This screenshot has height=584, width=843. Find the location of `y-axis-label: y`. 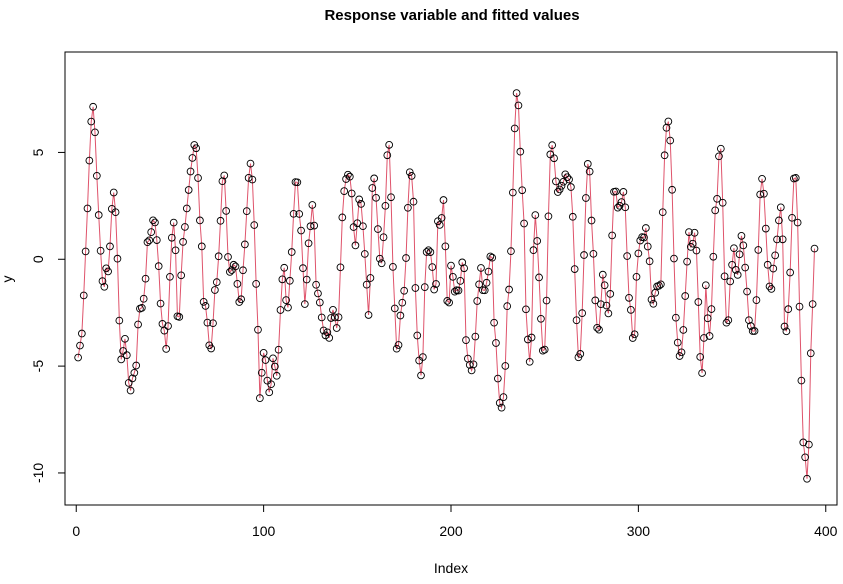

y-axis-label: y is located at coordinates (7, 279).